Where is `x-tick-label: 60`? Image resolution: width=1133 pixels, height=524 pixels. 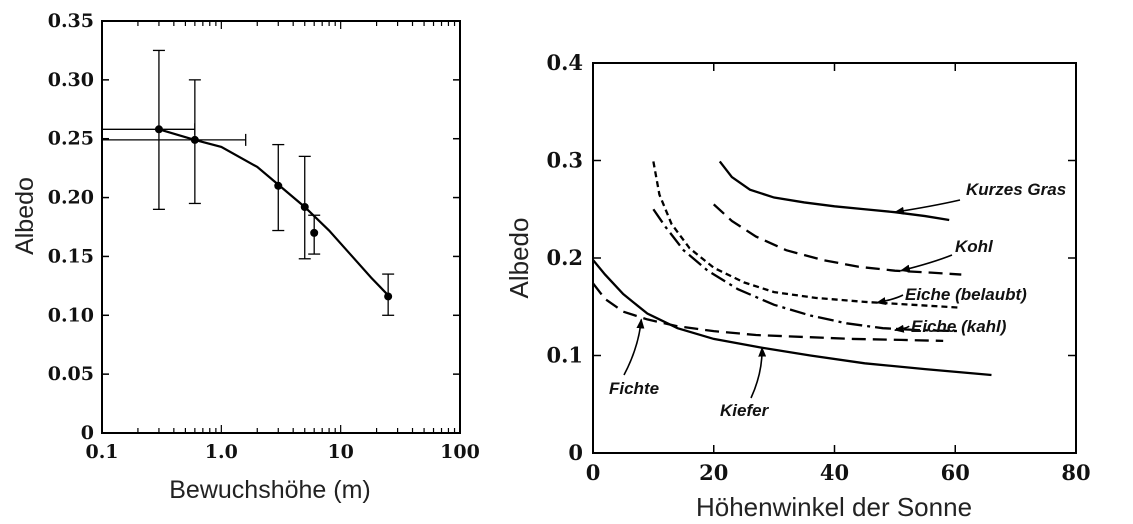 x-tick-label: 60 is located at coordinates (955, 472).